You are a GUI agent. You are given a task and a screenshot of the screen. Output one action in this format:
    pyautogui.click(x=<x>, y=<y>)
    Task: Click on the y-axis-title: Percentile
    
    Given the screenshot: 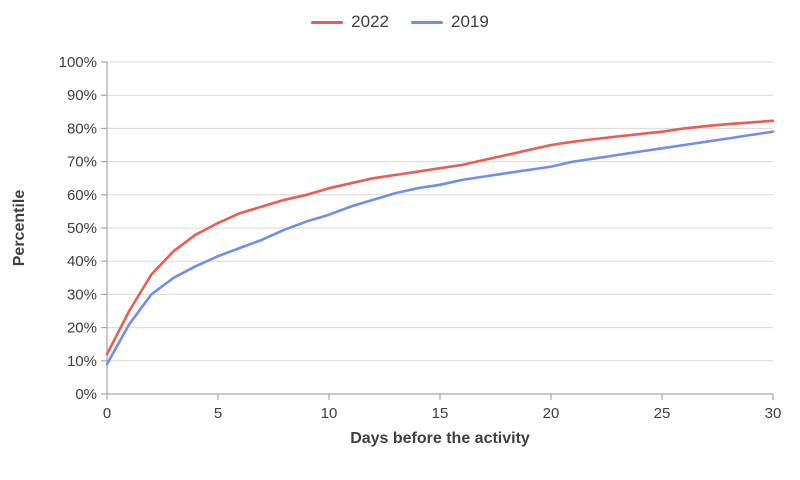 What is the action you would take?
    pyautogui.click(x=19, y=228)
    